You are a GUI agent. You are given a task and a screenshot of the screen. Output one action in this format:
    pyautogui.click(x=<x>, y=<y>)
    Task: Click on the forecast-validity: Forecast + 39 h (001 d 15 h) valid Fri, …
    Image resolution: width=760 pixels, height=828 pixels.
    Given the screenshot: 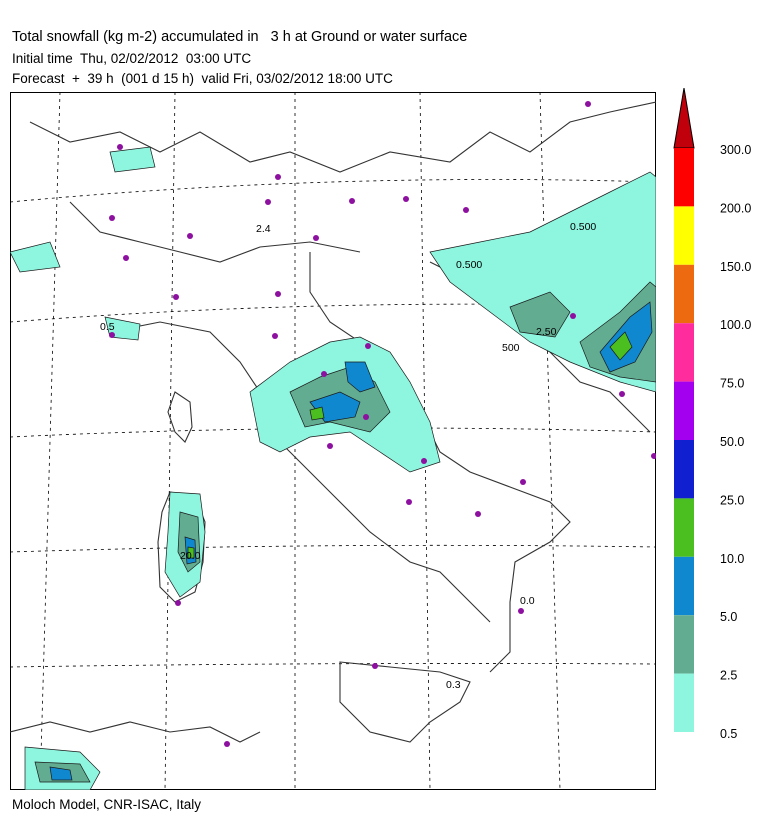 What is the action you would take?
    pyautogui.click(x=202, y=78)
    